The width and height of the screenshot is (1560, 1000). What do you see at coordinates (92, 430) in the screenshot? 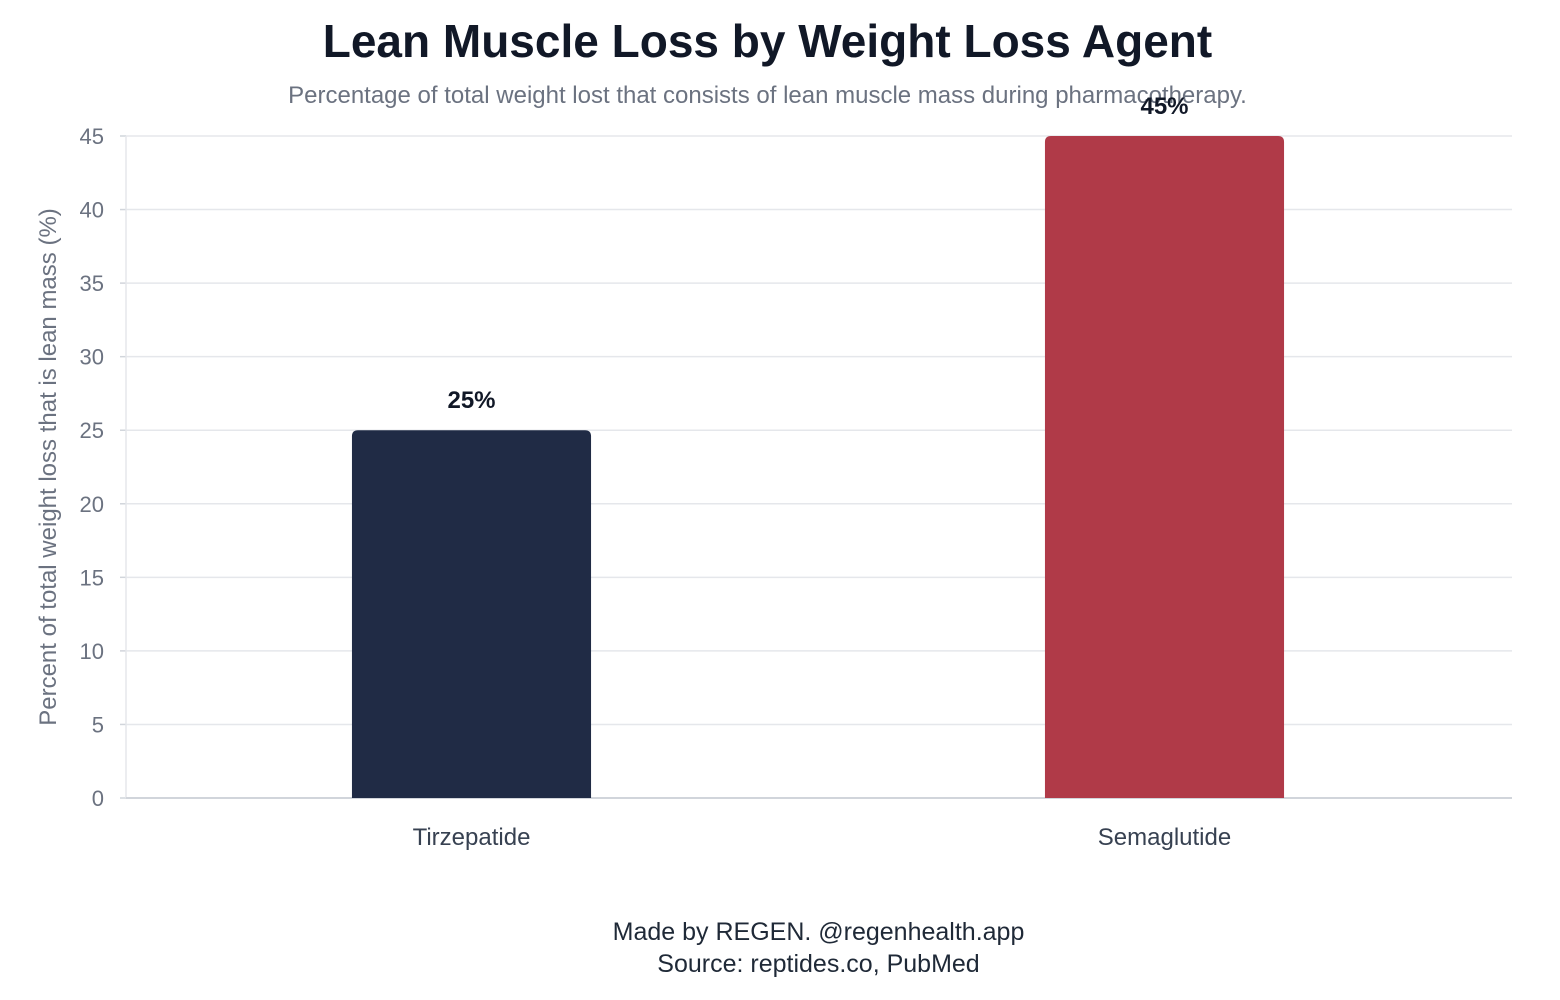
I see `y-tick-label: 25` at bounding box center [92, 430].